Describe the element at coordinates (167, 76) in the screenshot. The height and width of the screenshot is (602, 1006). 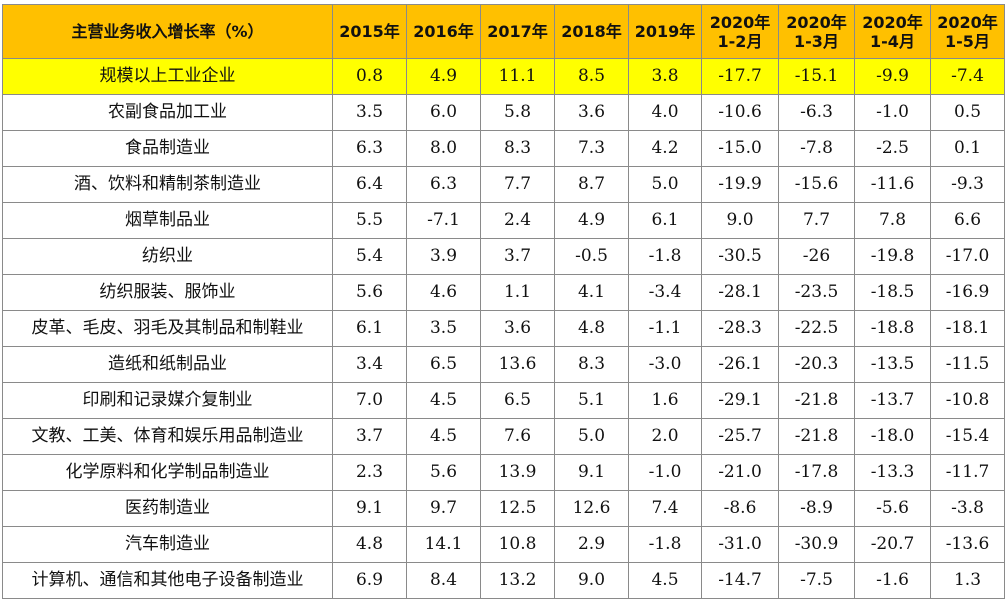
I see `industry-name-cell: 规模以上工业企业` at that location.